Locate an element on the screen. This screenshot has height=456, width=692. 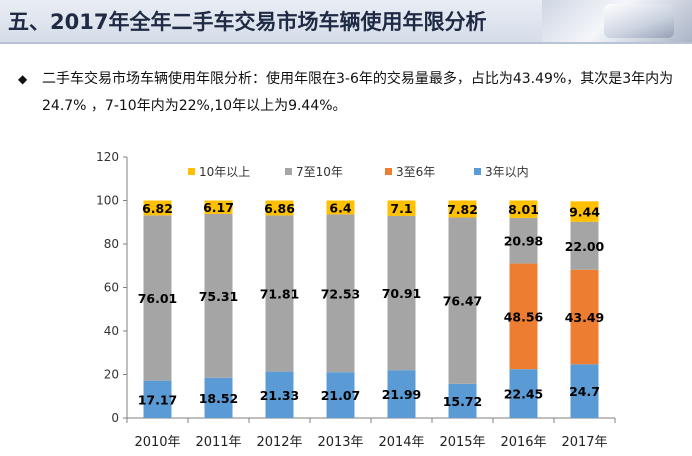
data-label: 21.33 is located at coordinates (280, 395).